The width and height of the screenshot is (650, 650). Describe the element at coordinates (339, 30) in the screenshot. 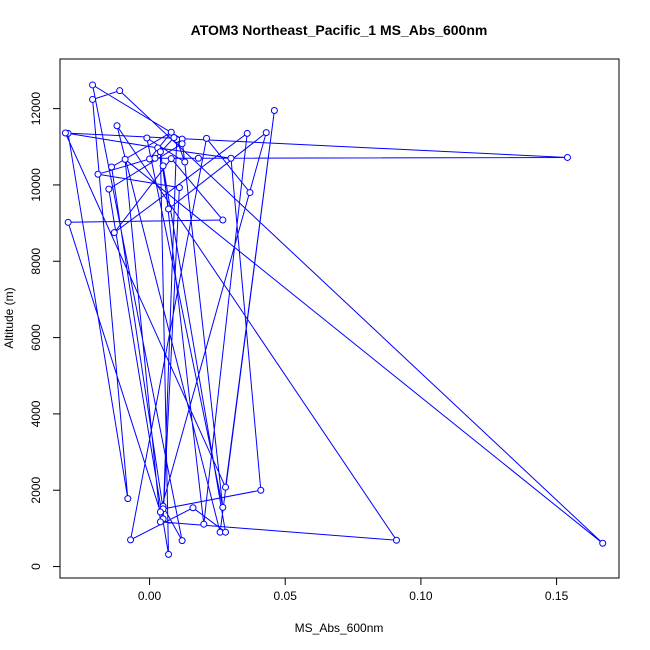

I see `chart-title: ATOM3 Northeast_Pacific_1 MS_Abs_600nm` at that location.